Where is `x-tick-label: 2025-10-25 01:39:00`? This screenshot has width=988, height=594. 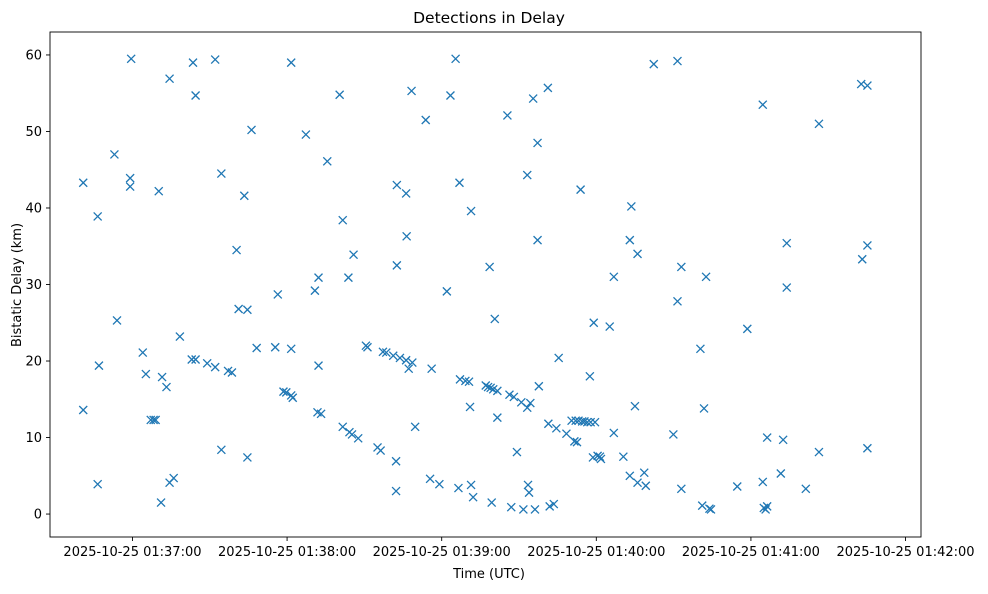
x-tick-label: 2025-10-25 01:39:00 is located at coordinates (442, 552).